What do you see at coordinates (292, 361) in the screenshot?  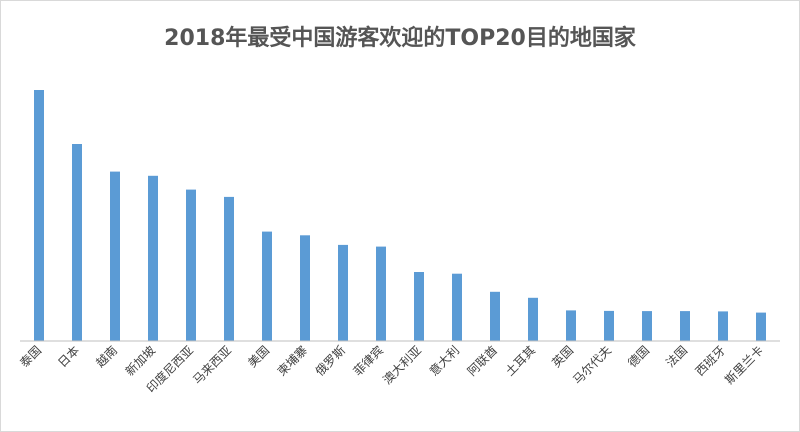 I see `category-label-8: 柬埔寨` at bounding box center [292, 361].